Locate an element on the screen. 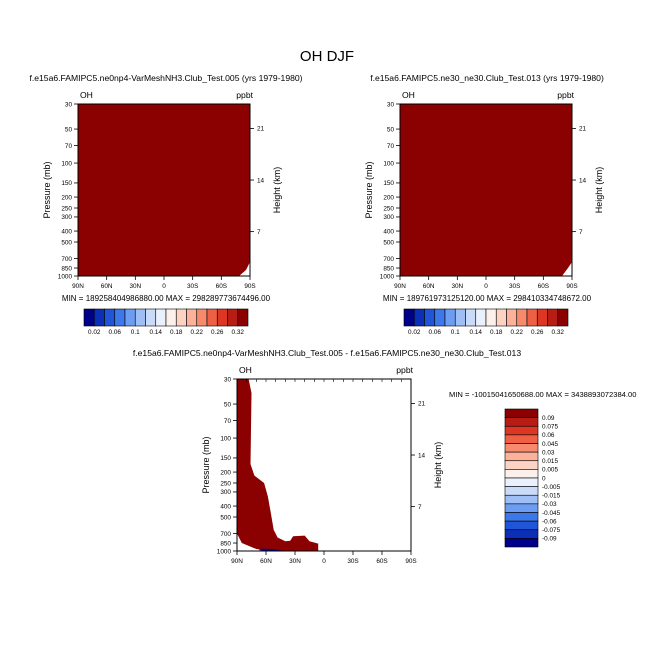  panel-2-ylabel: Pressure (mb) is located at coordinates (369, 189).